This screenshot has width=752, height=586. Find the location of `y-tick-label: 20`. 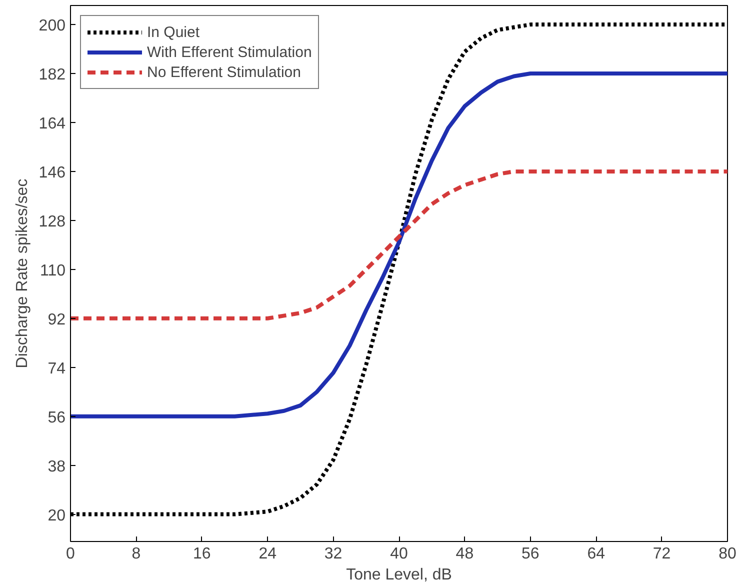

y-tick-label: 20 is located at coordinates (57, 515).